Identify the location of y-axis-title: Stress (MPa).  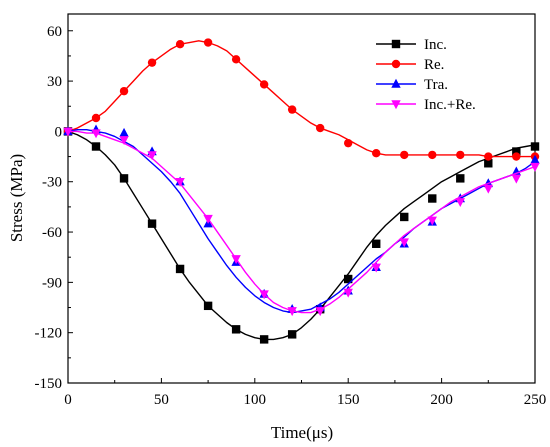
(16, 198).